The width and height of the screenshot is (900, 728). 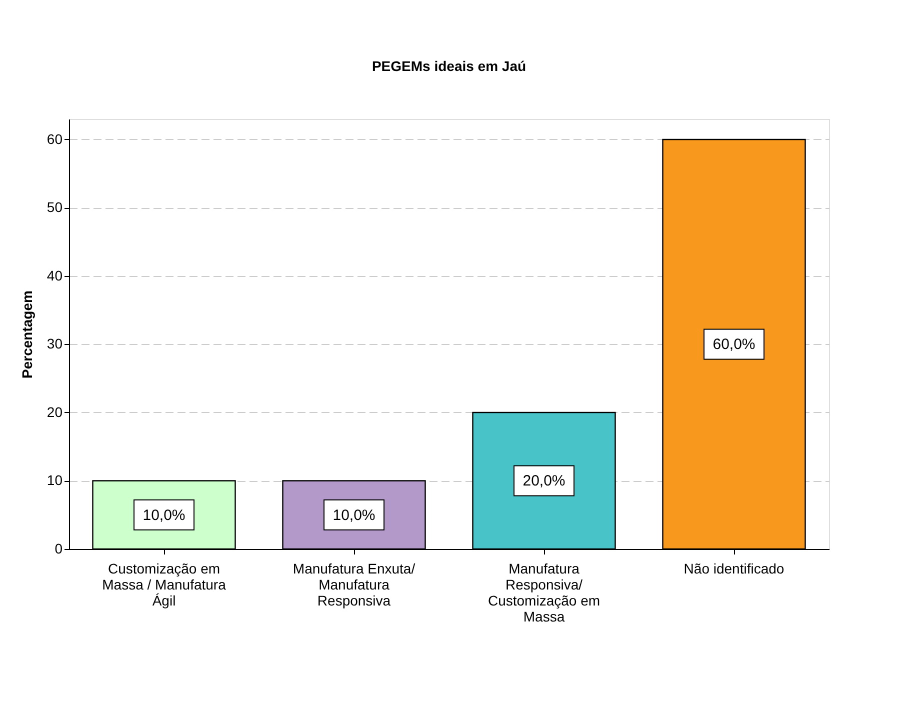 I want to click on x-tick-label: Manufatura Responsiva/ Customização em Massa, so click(x=544, y=592).